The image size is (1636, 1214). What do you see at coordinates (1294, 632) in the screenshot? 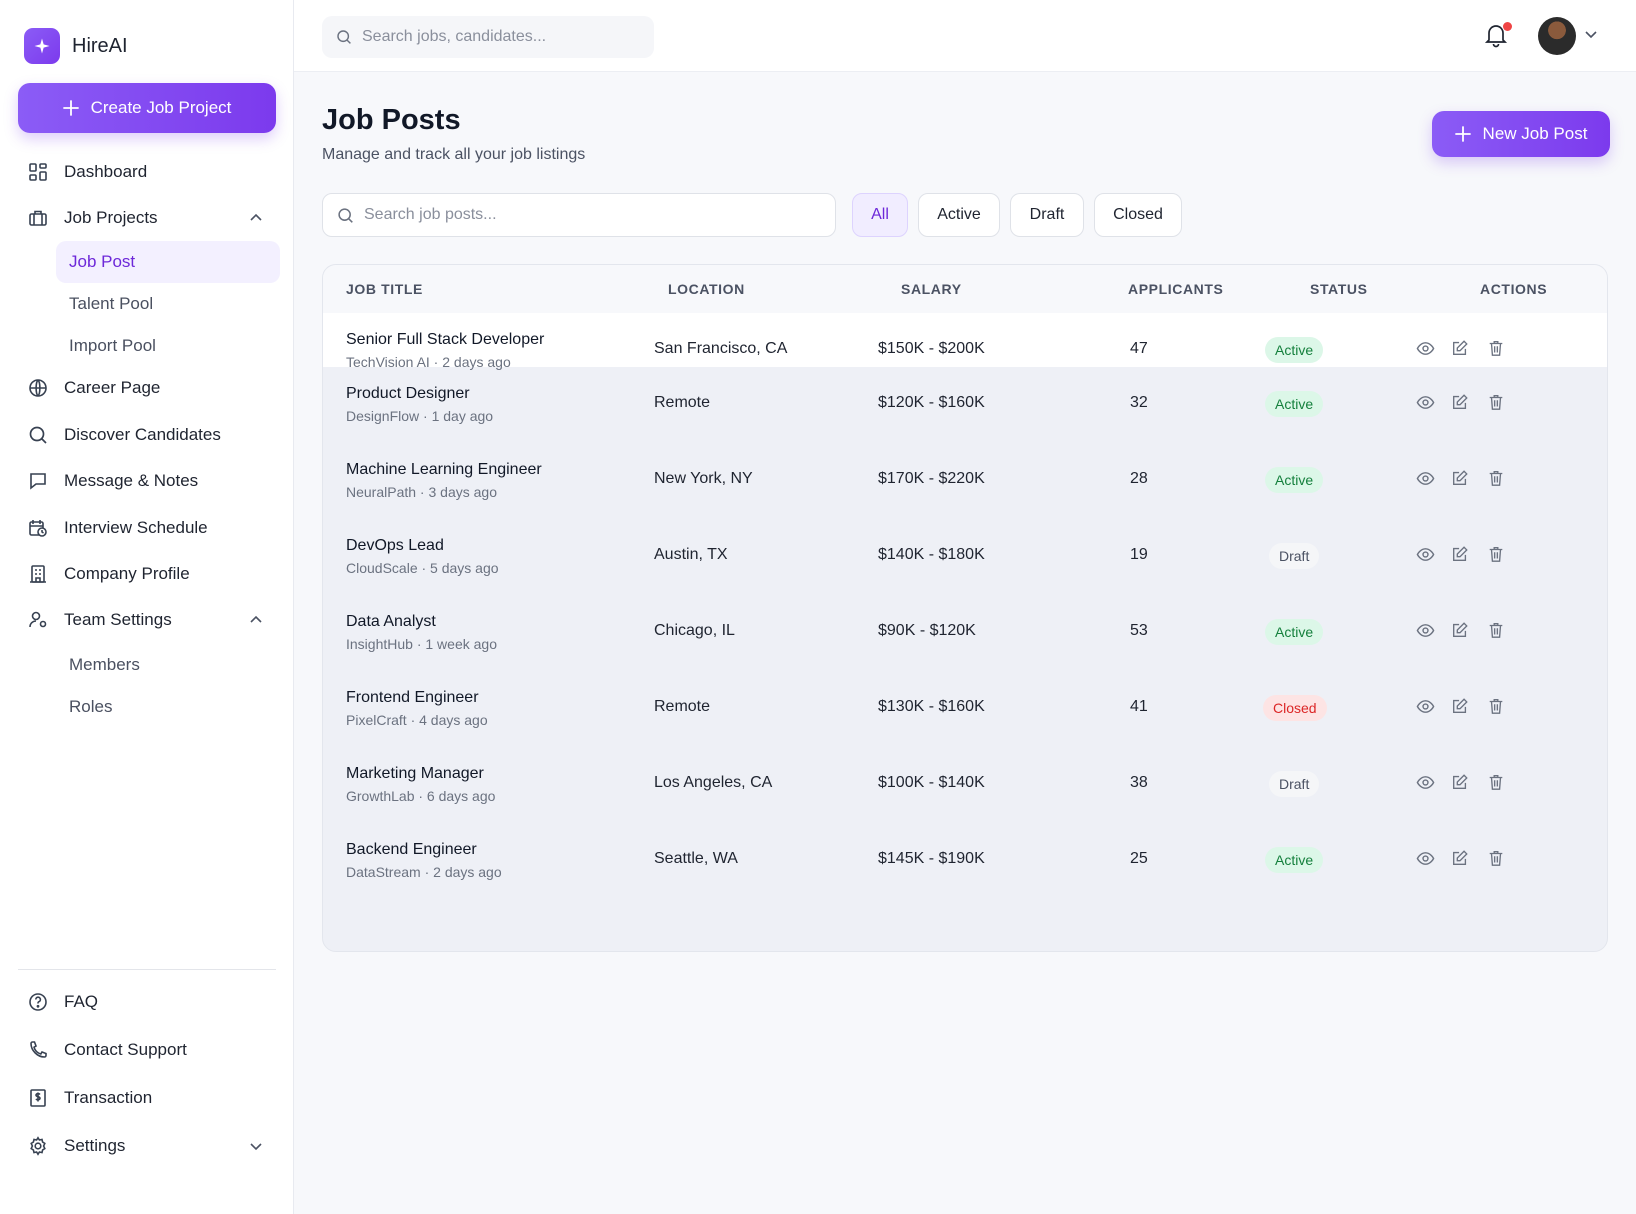
I see `status-badge: Active` at bounding box center [1294, 632].